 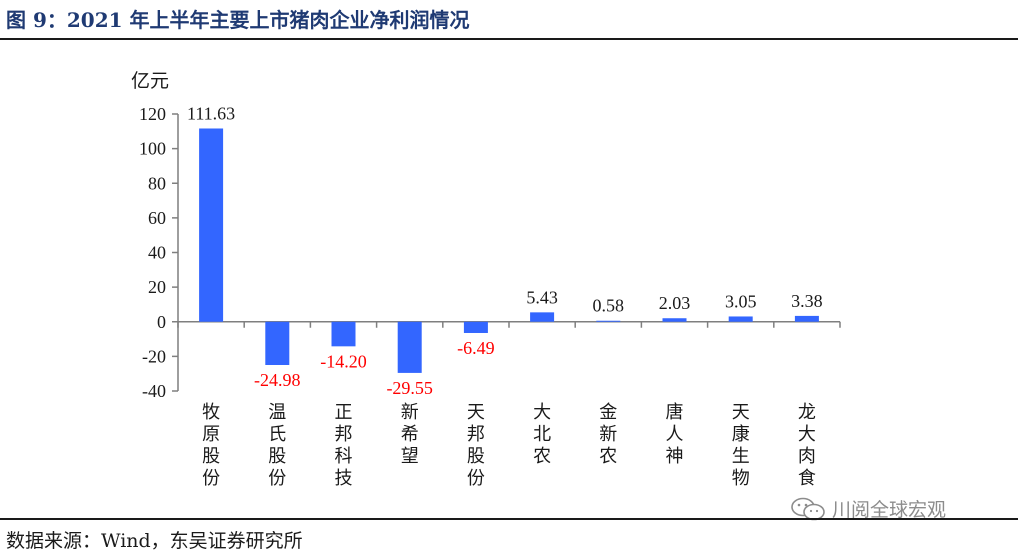 I want to click on category-labels-group: 牧原股份 温氏股份 正邦科技 新希望 天邦股份 大北农 金新农 唐人神 天康生物 龙大肉食, so click(x=509, y=445).